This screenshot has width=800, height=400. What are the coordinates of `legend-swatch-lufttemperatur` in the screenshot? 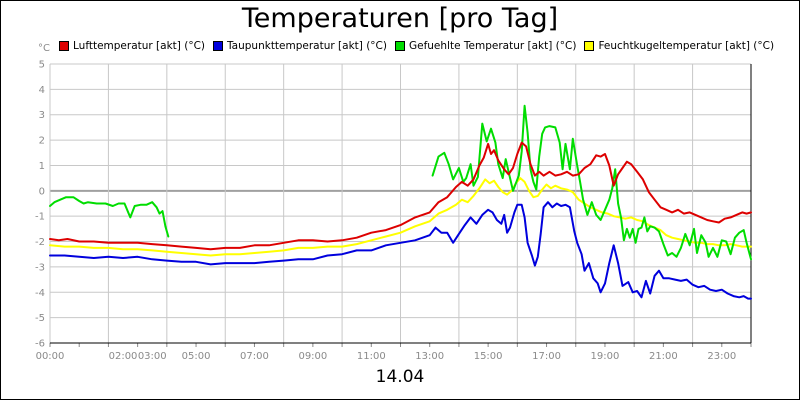 It's located at (64, 46).